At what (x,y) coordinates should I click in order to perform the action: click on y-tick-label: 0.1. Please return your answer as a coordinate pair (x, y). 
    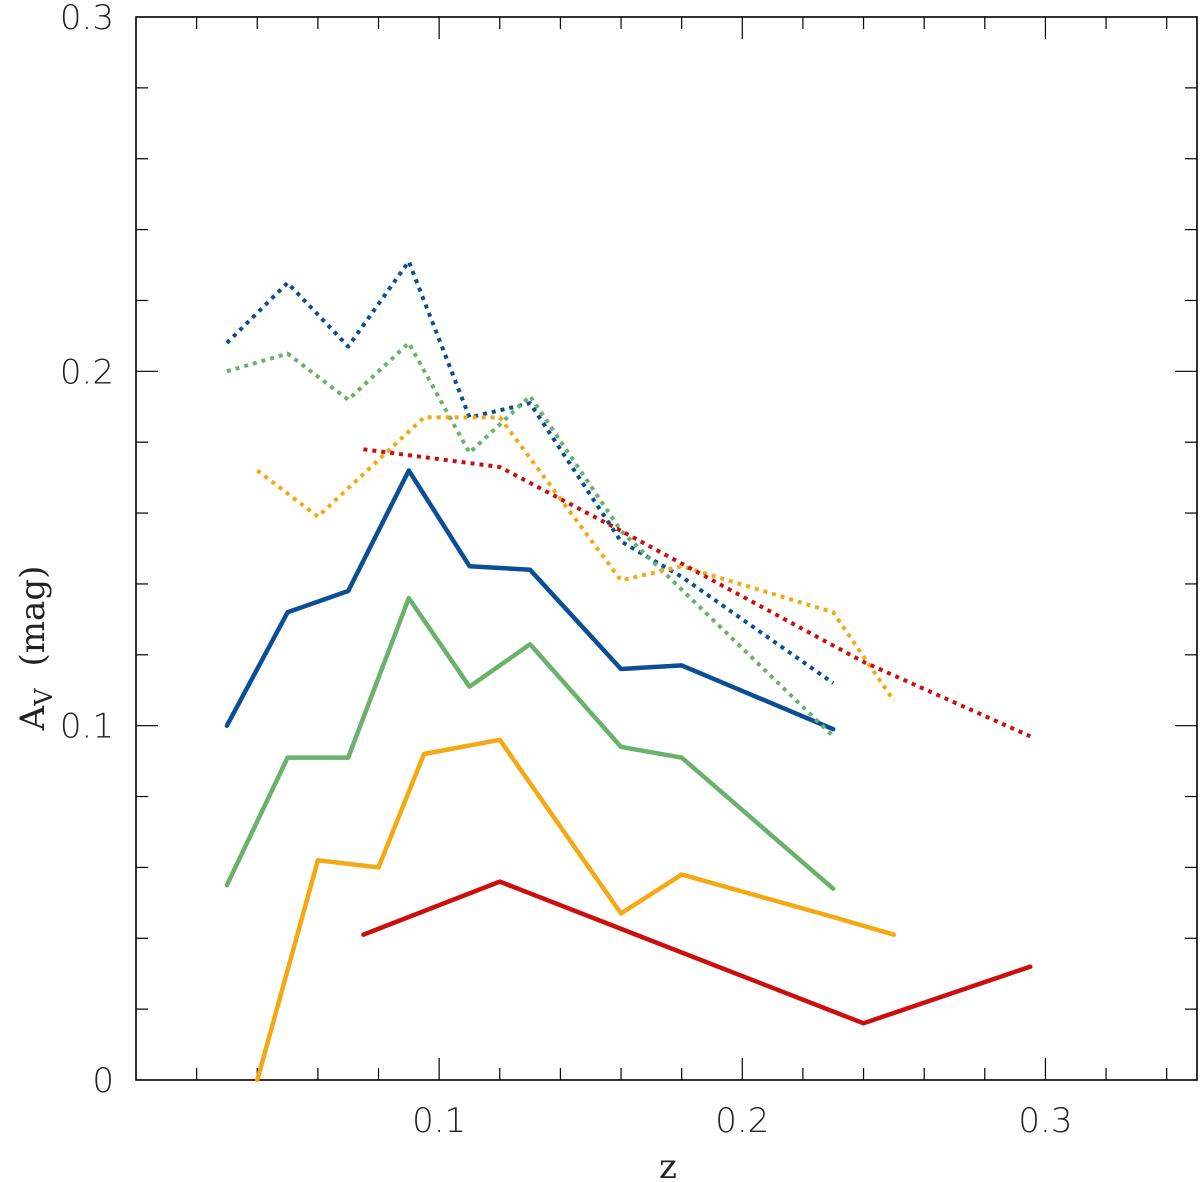
    Looking at the image, I should click on (87, 727).